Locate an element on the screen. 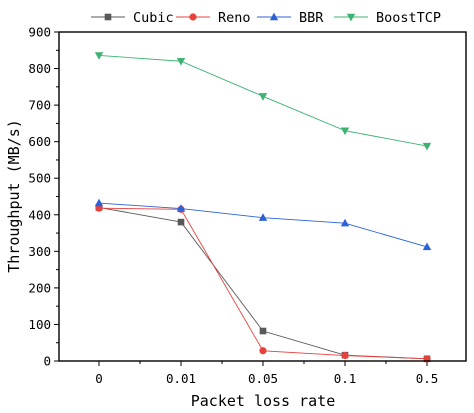 This screenshot has width=474, height=413. y-tick-label: 600 is located at coordinates (39, 141).